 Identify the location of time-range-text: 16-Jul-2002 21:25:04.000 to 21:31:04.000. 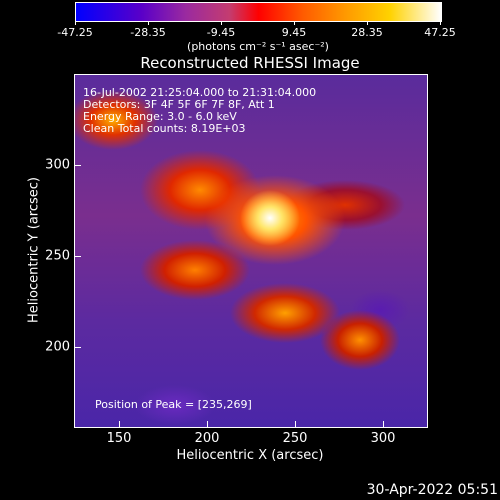
(200, 92).